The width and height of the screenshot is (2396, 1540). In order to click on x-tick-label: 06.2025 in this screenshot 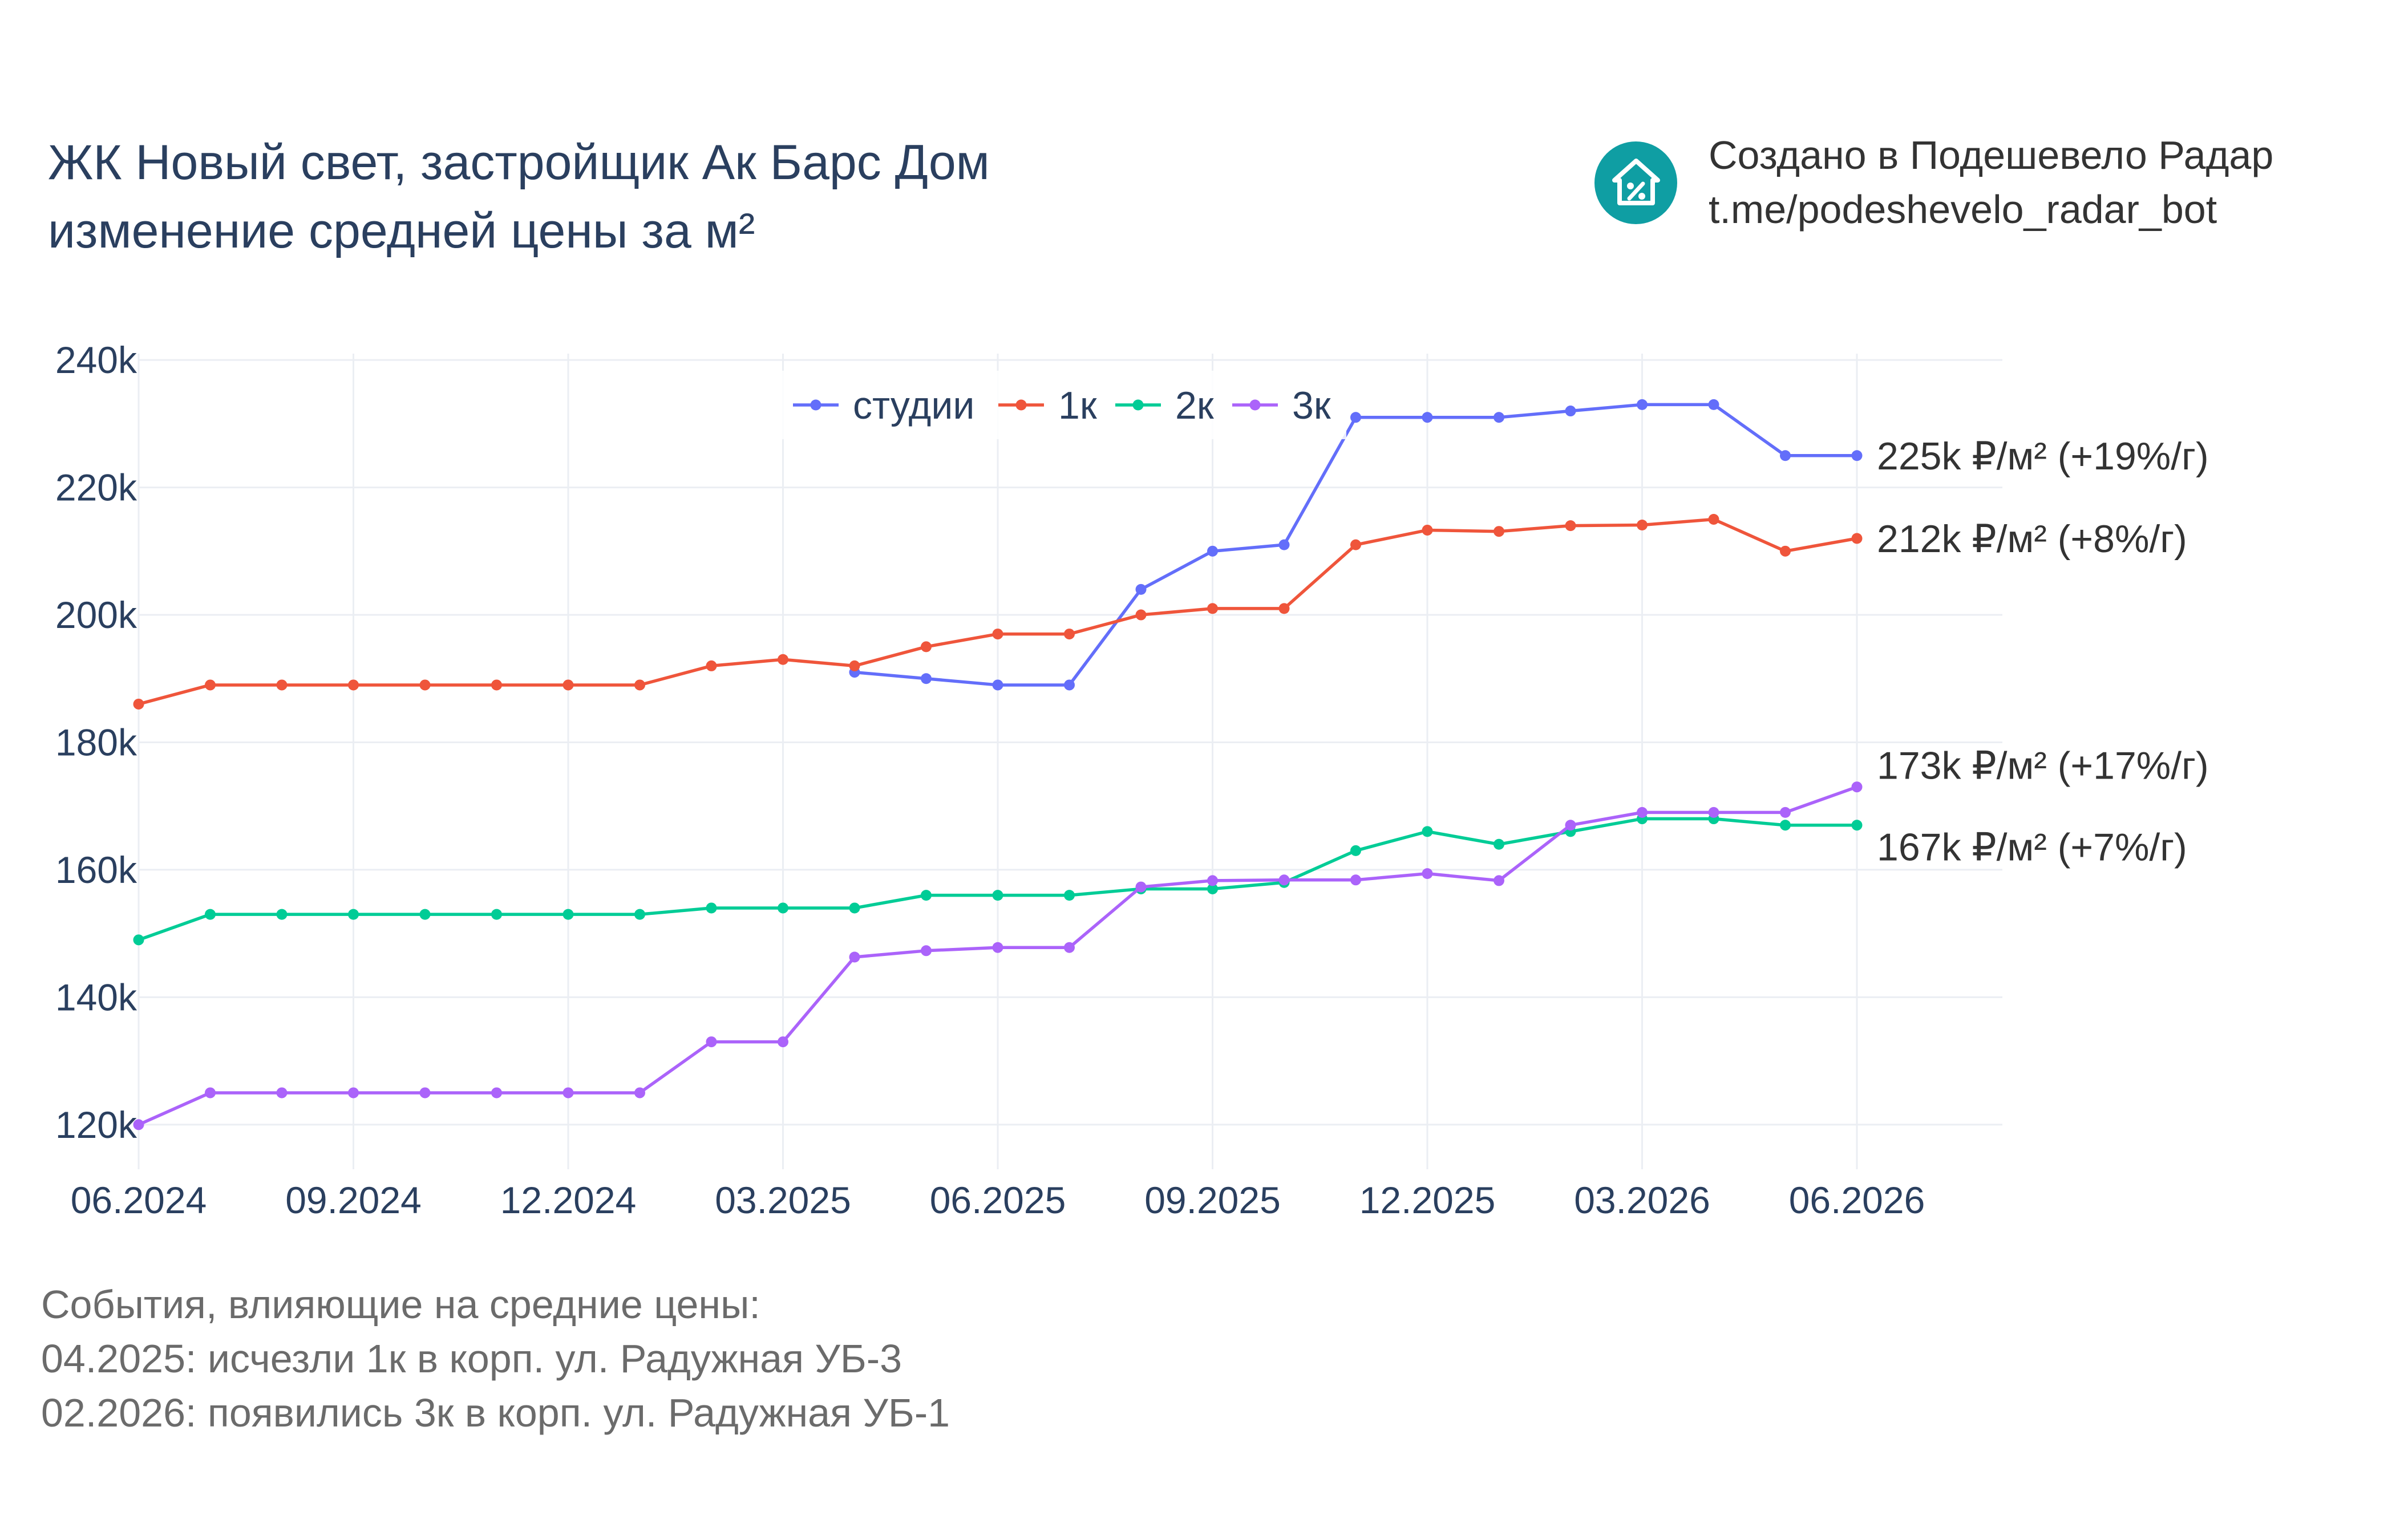, I will do `click(998, 1200)`.